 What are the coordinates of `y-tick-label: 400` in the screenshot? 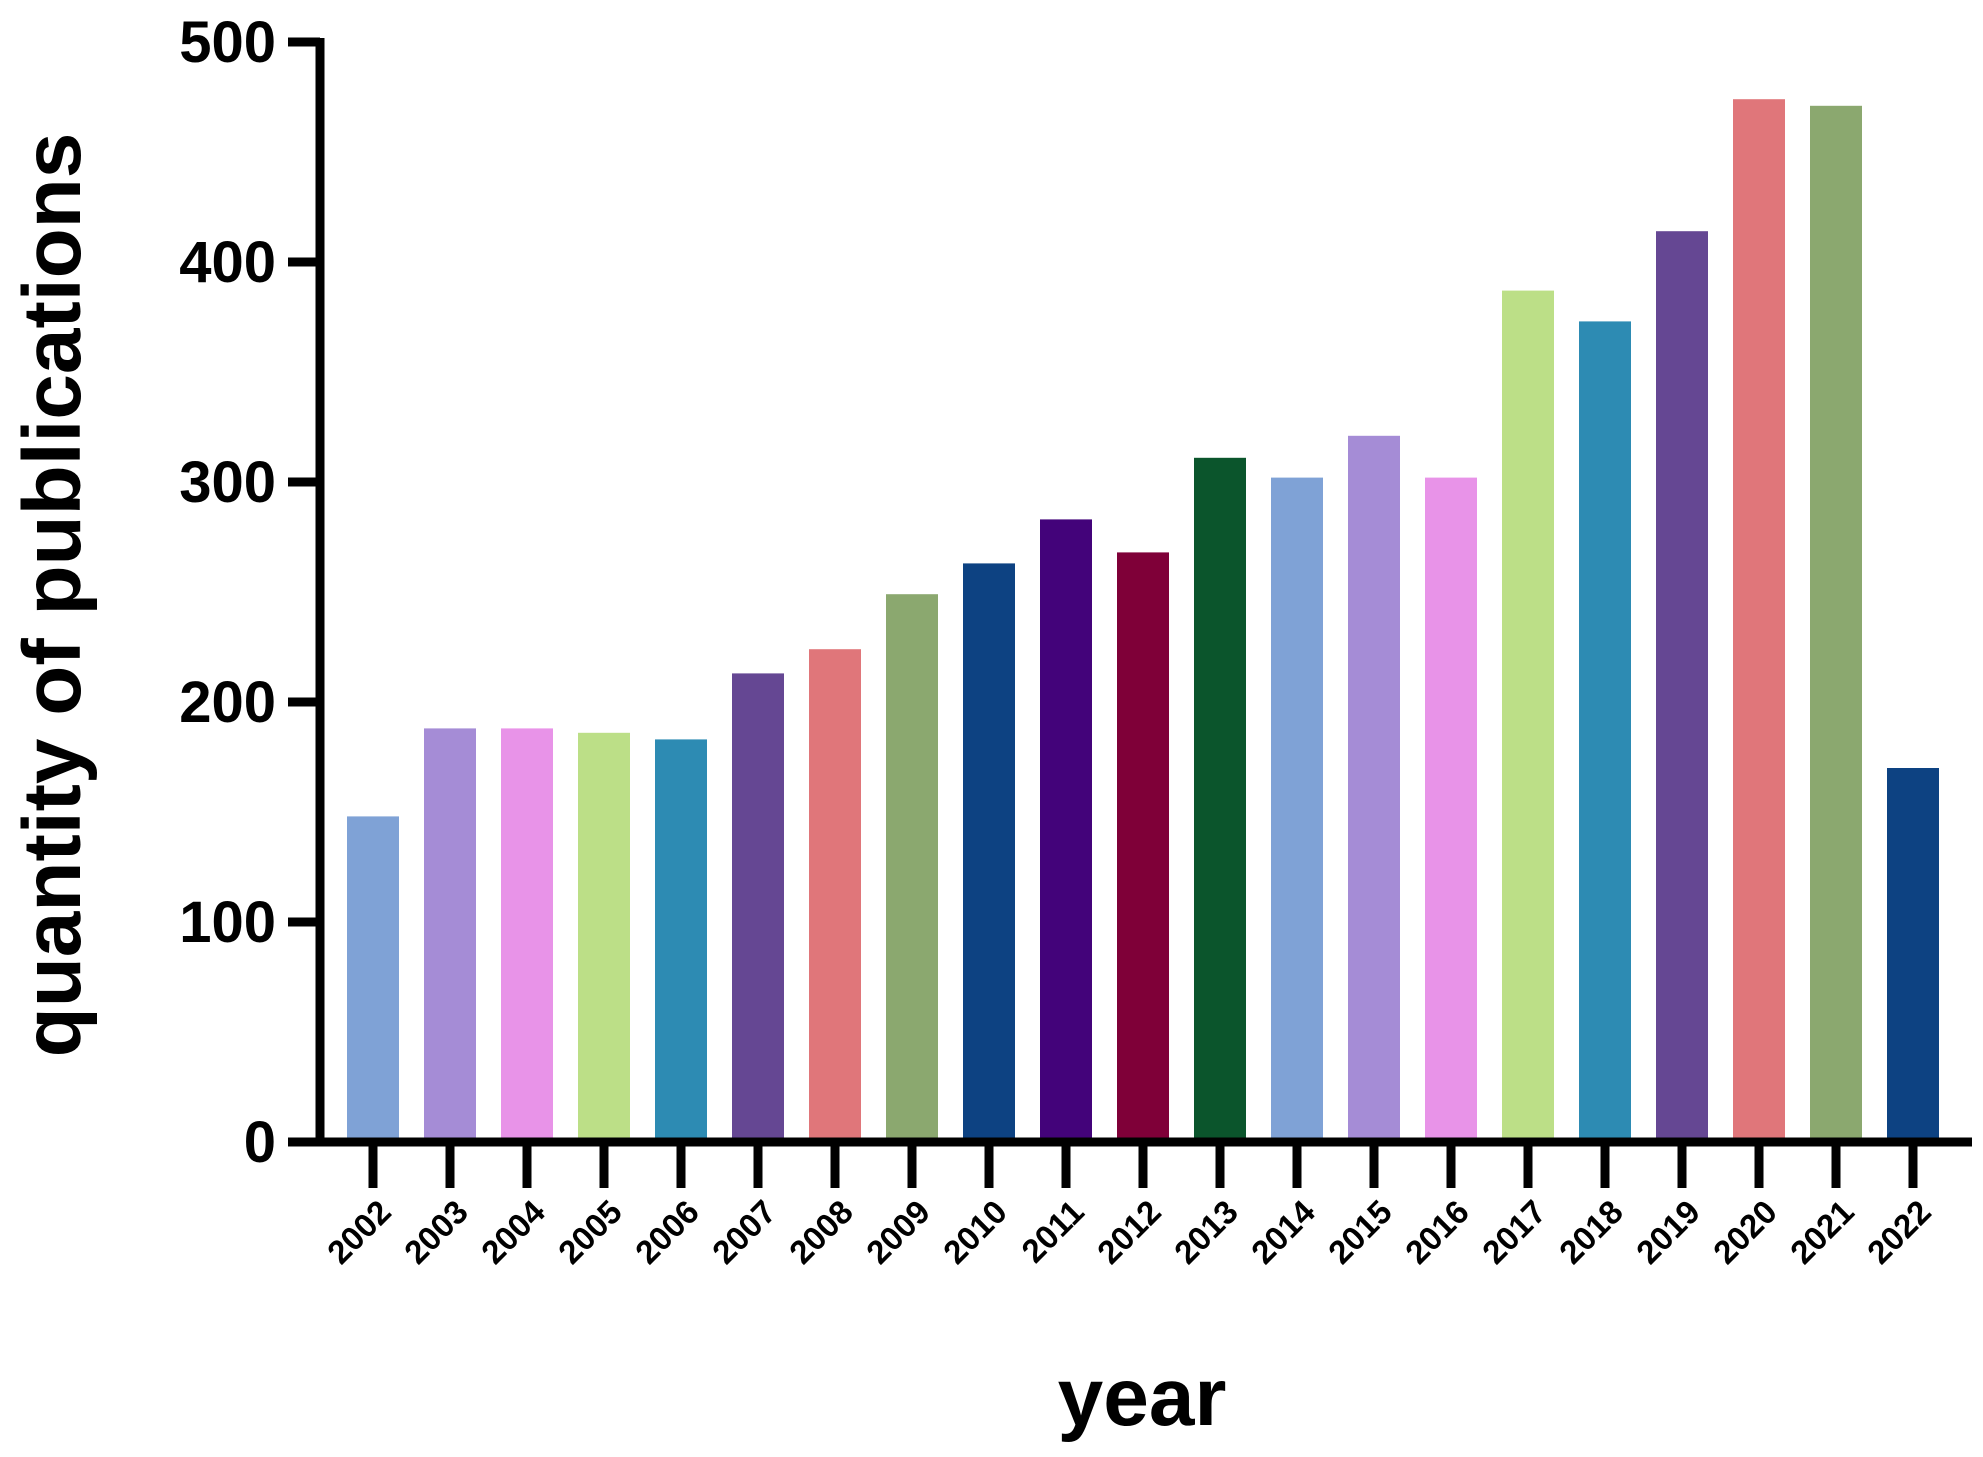 It's located at (227, 262).